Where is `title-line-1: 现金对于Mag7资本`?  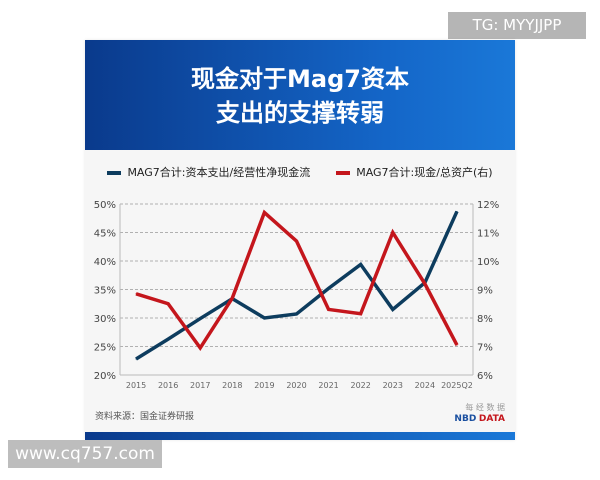 title-line-1: 现金对于Mag7资本 is located at coordinates (300, 79).